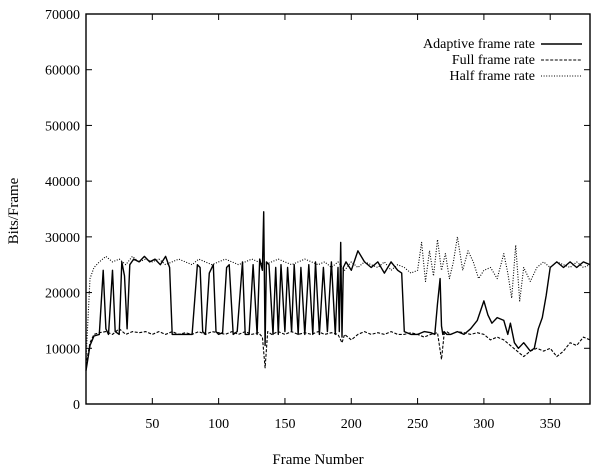 The height and width of the screenshot is (470, 591). I want to click on x-tick-label: 200, so click(351, 424).